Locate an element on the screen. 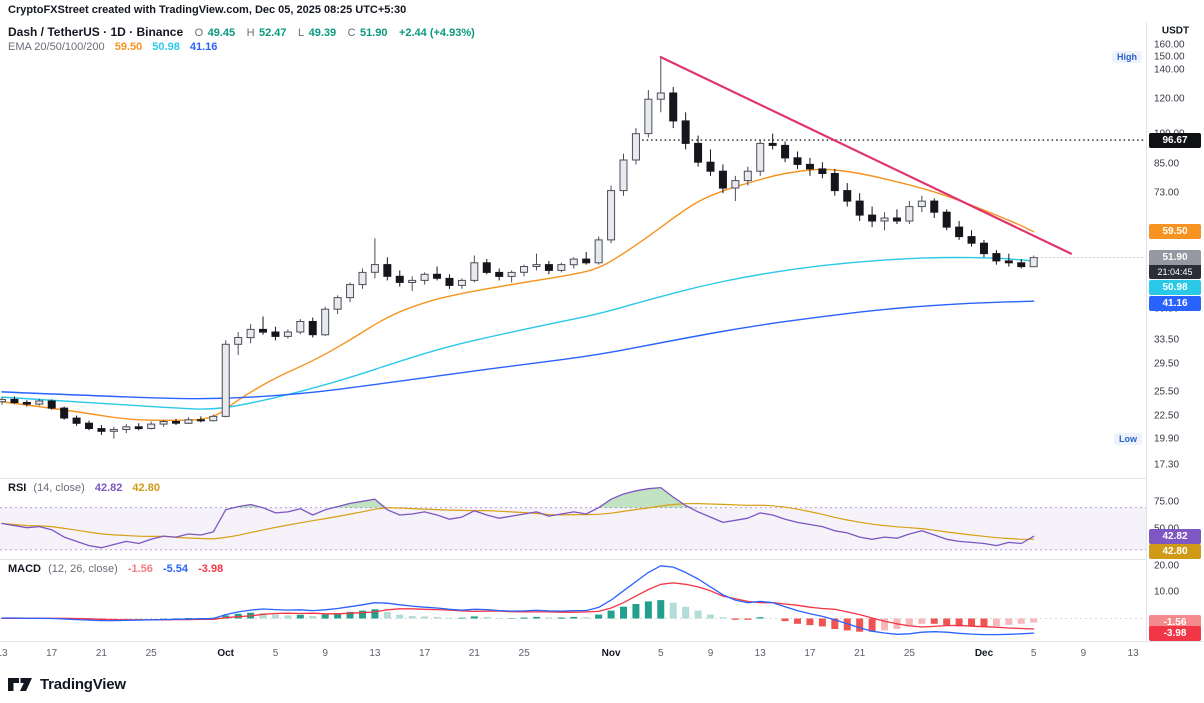  level-price-badge: 96.67 is located at coordinates (1175, 140).